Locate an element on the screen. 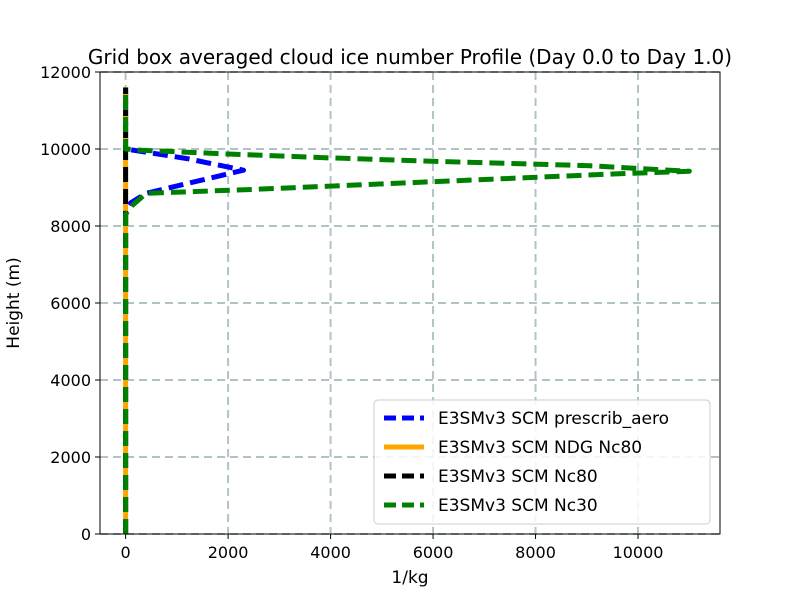 The image size is (800, 604). y-tick-label-1: 2000 is located at coordinates (70, 457).